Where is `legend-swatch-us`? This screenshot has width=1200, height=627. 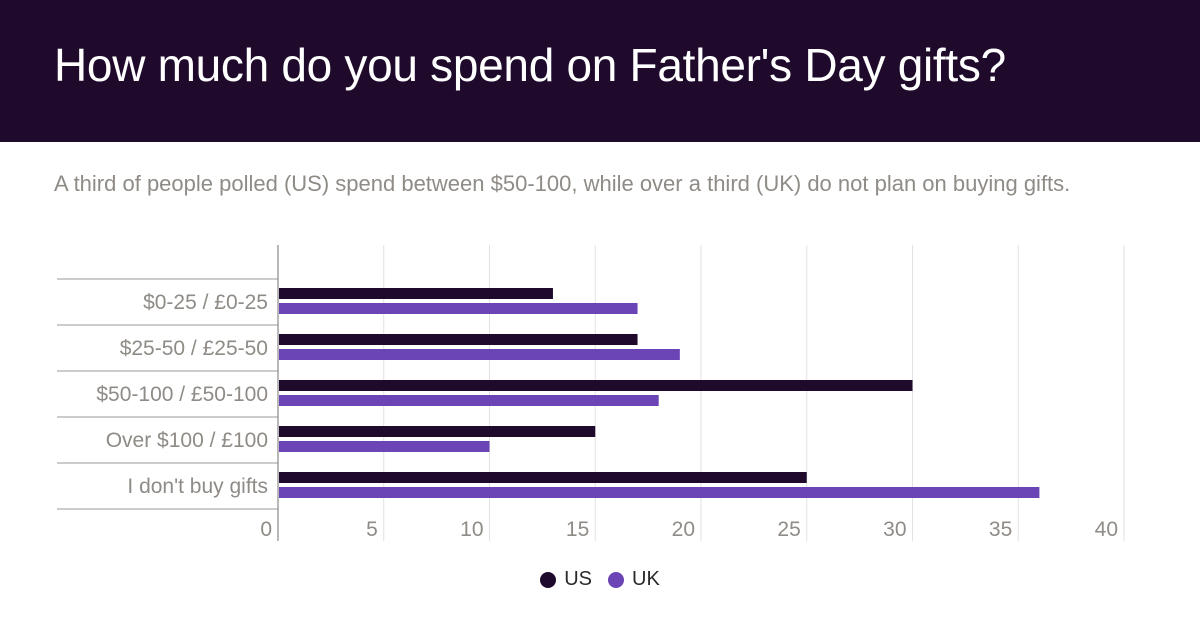 legend-swatch-us is located at coordinates (548, 579).